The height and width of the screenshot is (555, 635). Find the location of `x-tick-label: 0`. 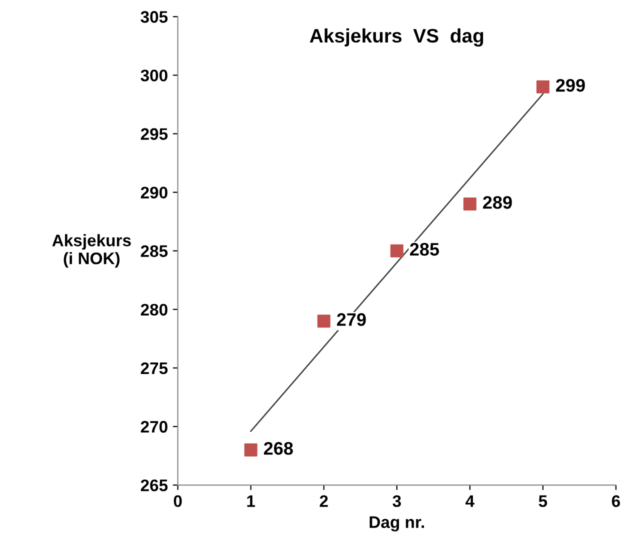

x-tick-label: 0 is located at coordinates (178, 501).